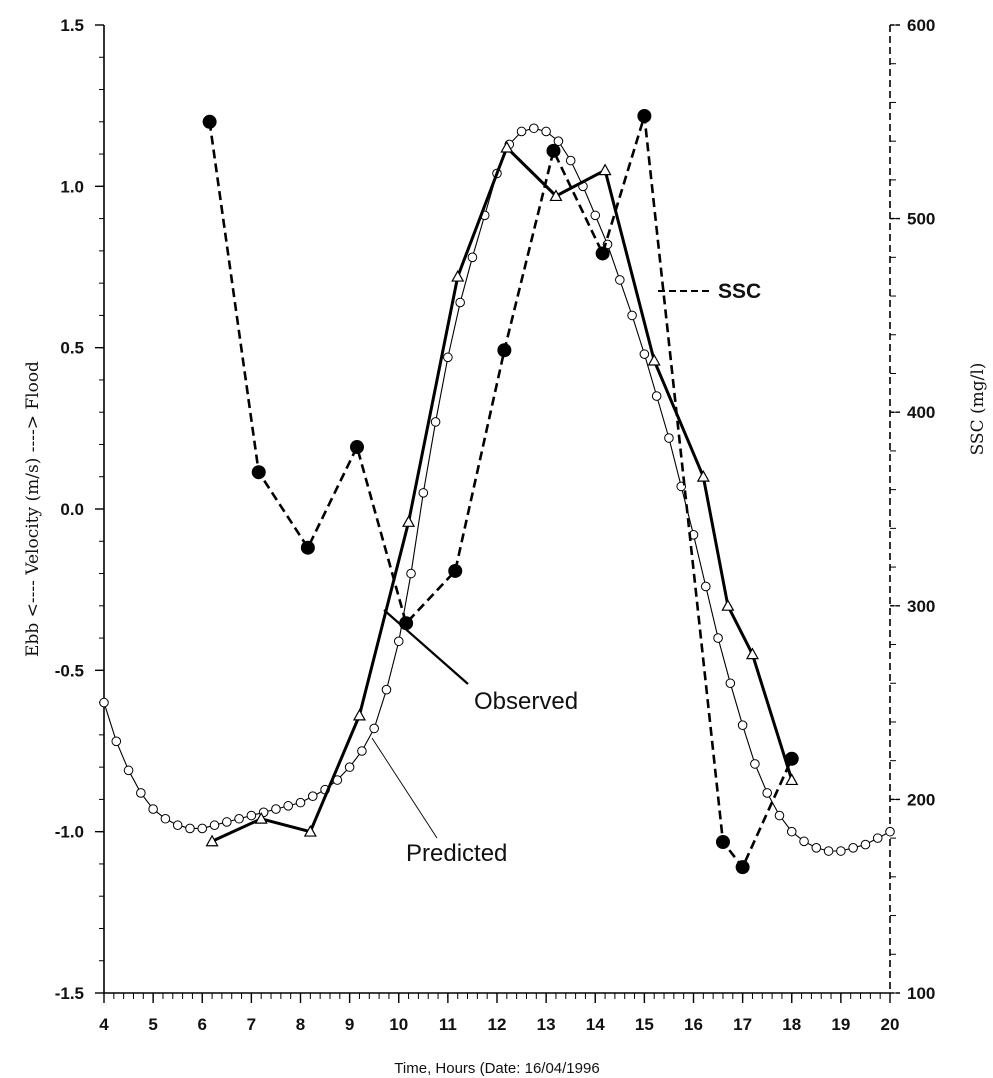 This screenshot has width=993, height=1078. Describe the element at coordinates (921, 993) in the screenshot. I see `right-tick-label: 100` at that location.